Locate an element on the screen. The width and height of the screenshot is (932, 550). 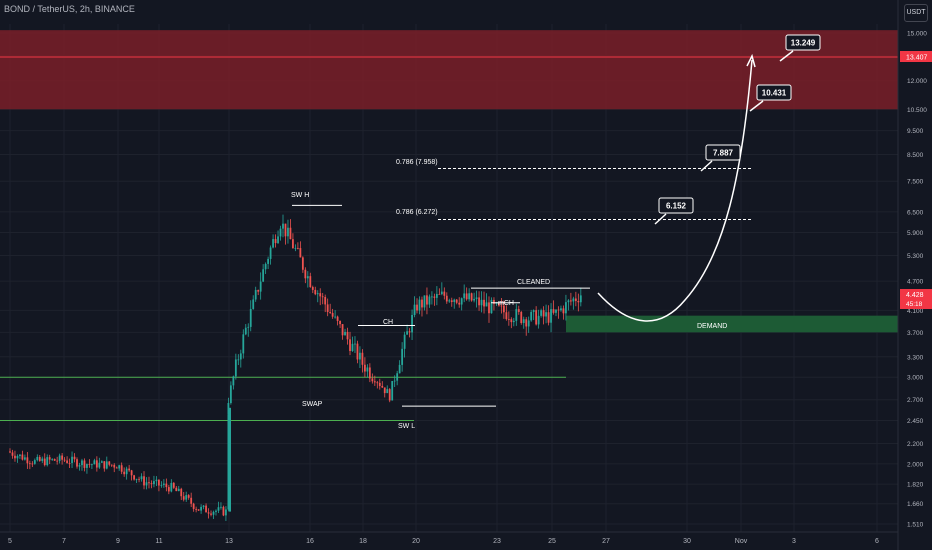
currency-button: USDT is located at coordinates (916, 13).